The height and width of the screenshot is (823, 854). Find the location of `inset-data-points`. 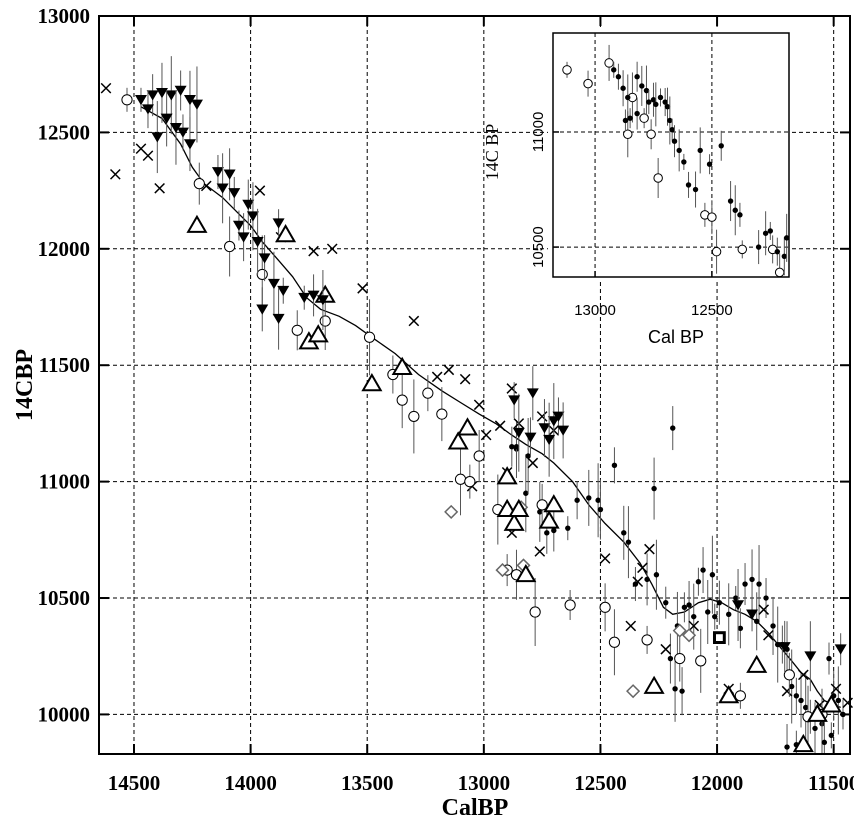

inset-data-points is located at coordinates (676, 161).